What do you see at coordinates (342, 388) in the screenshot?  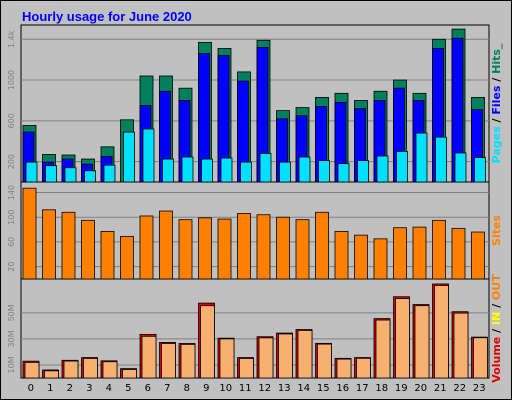 I see `x-tick-label-16: 16` at bounding box center [342, 388].